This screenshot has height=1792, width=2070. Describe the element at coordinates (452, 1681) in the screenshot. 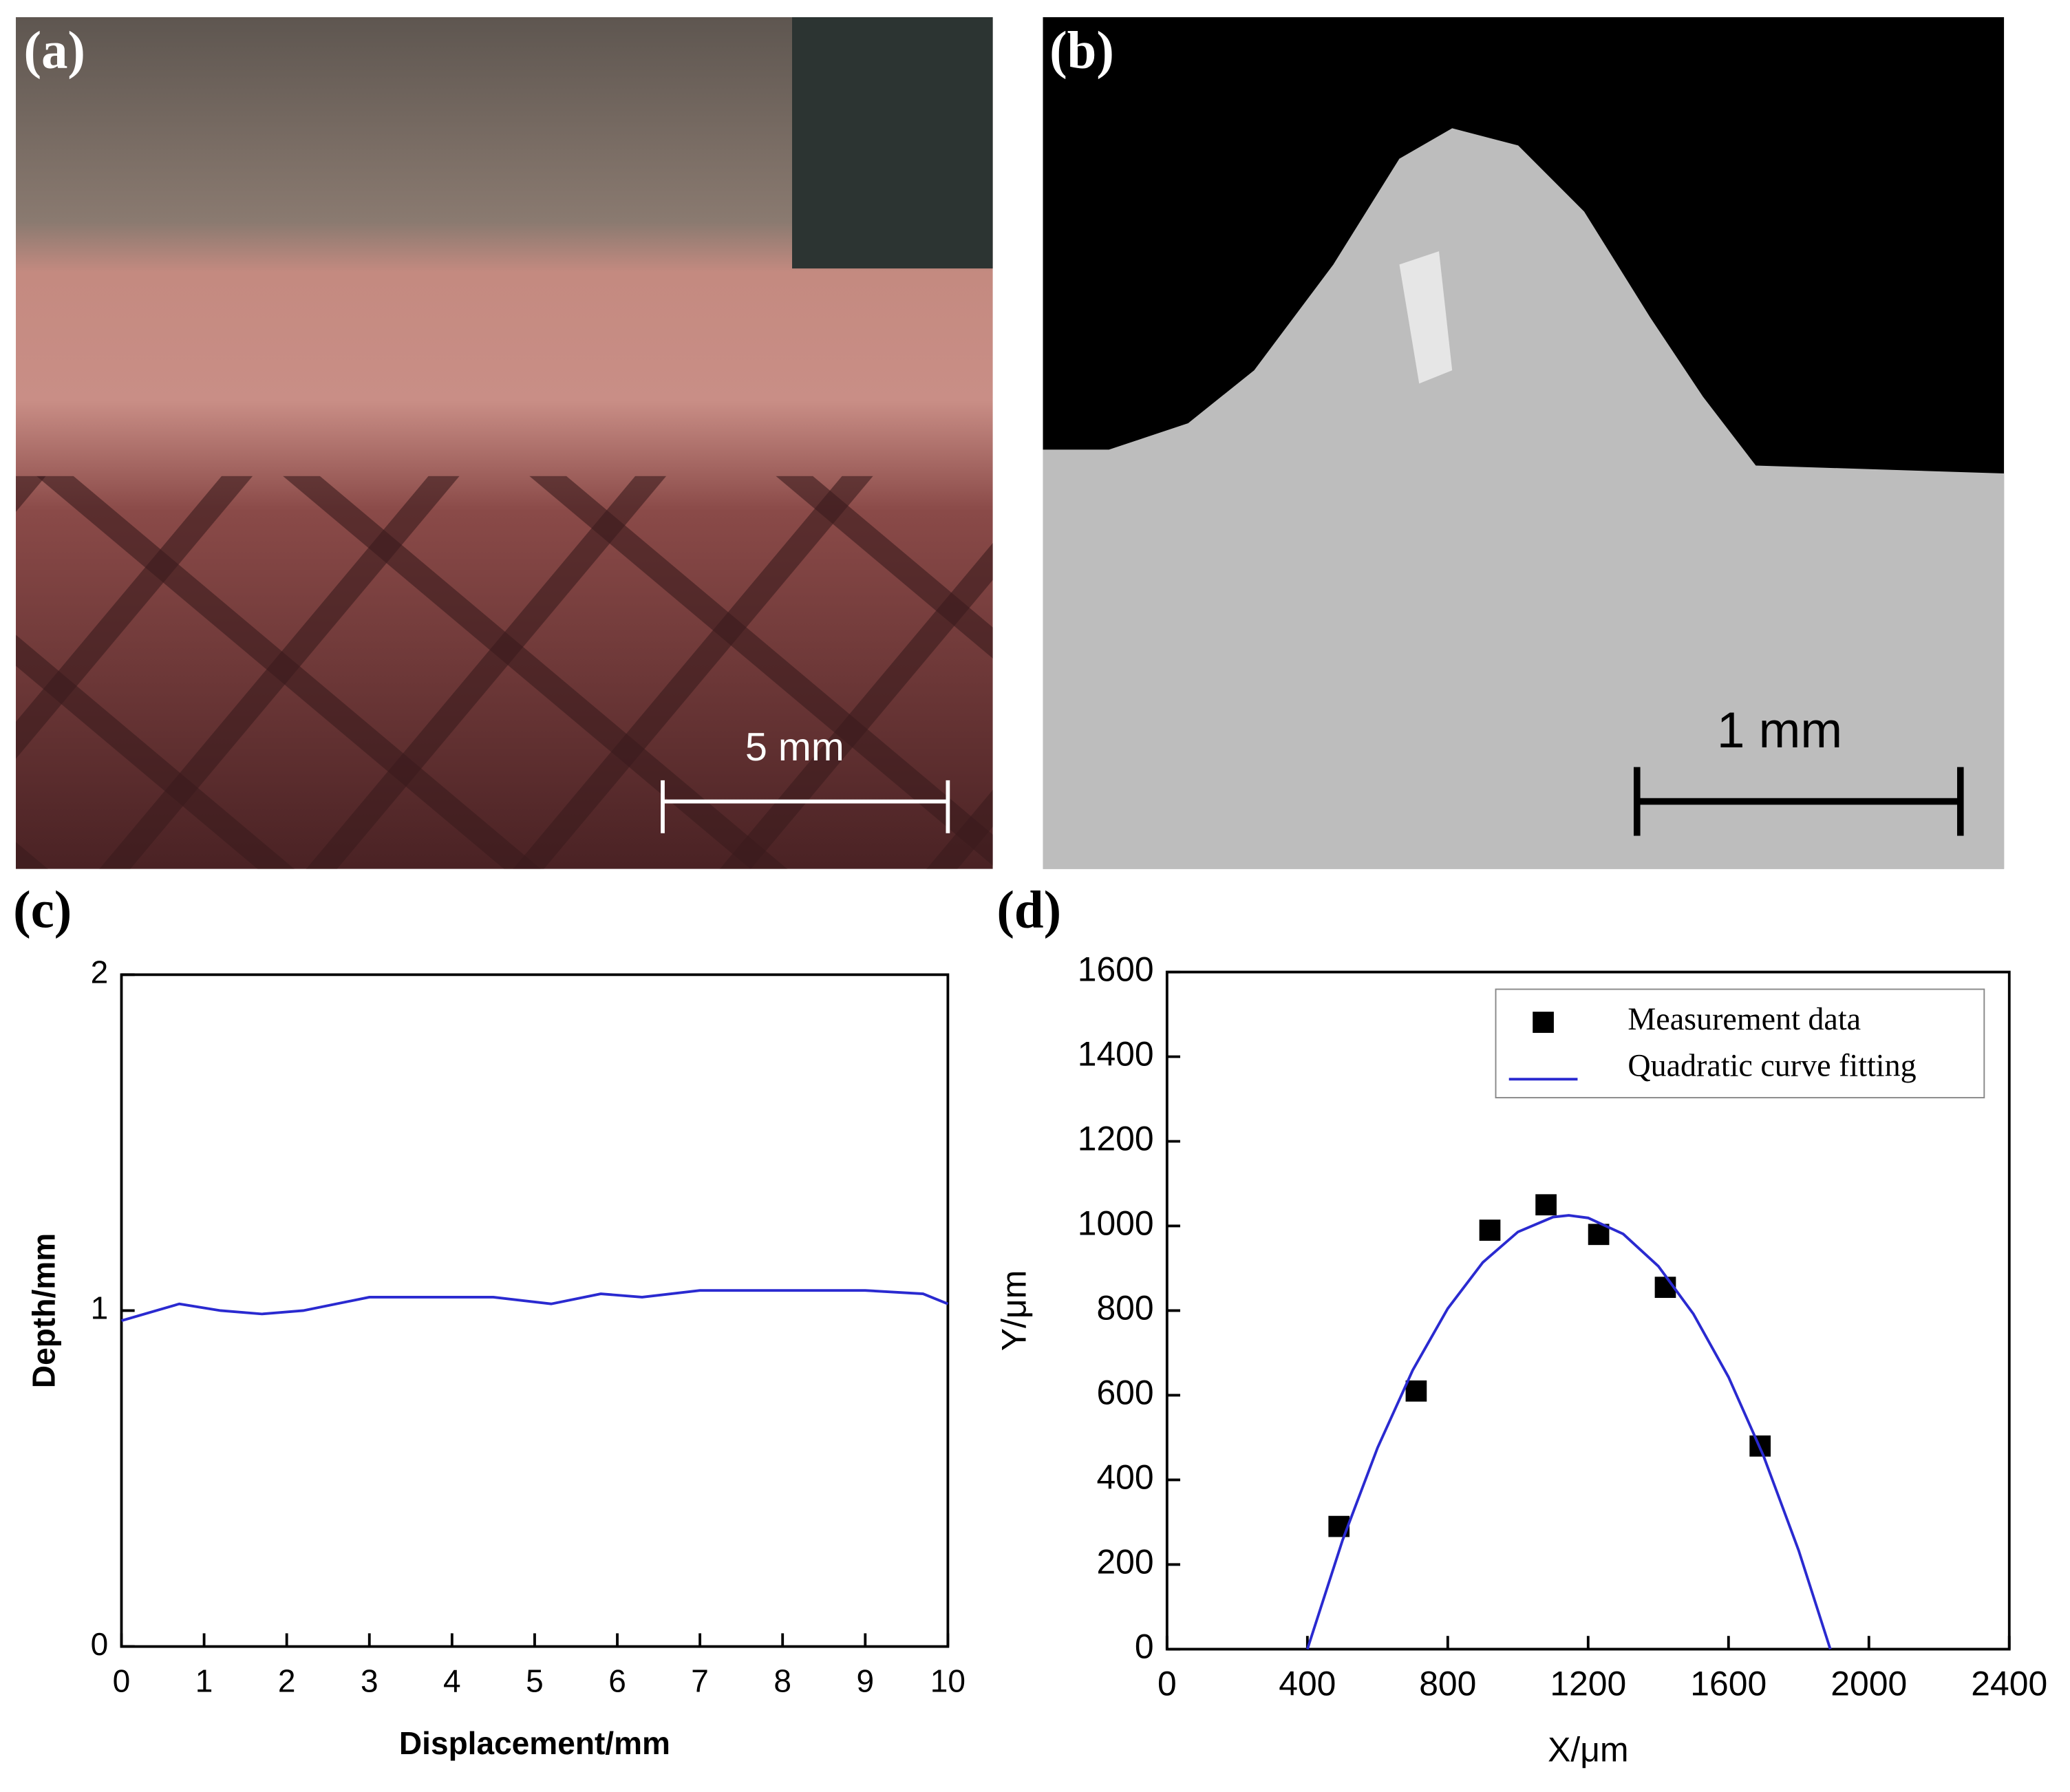

I see `x-tick-label: 4` at that location.